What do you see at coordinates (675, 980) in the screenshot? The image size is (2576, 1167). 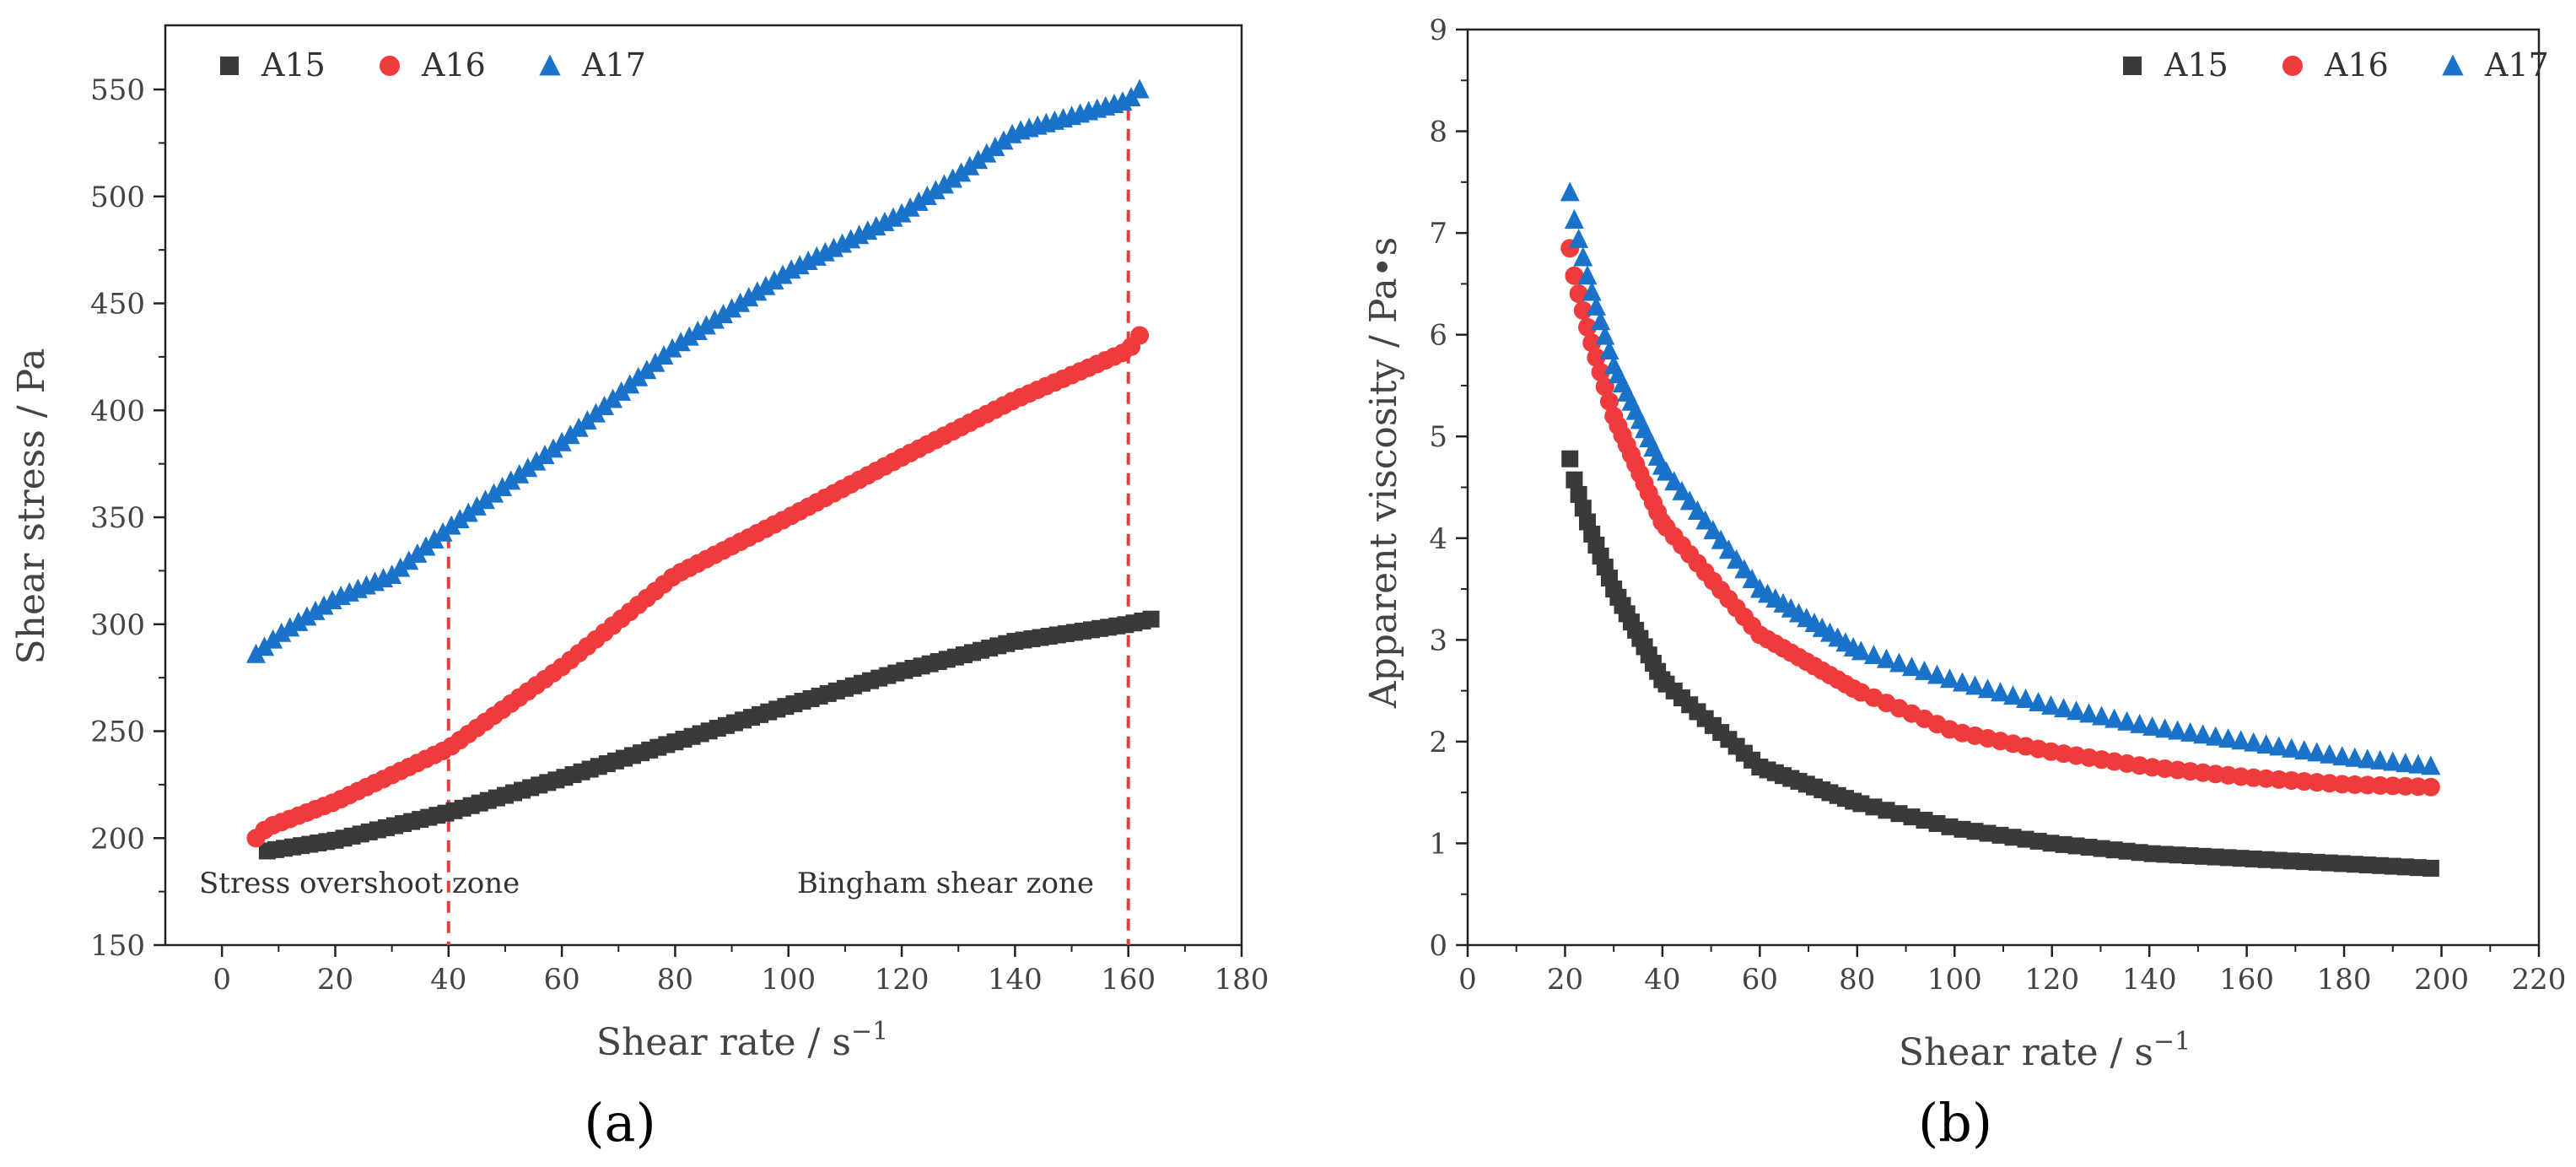 I see `chart-a-xtick-label: 80` at bounding box center [675, 980].